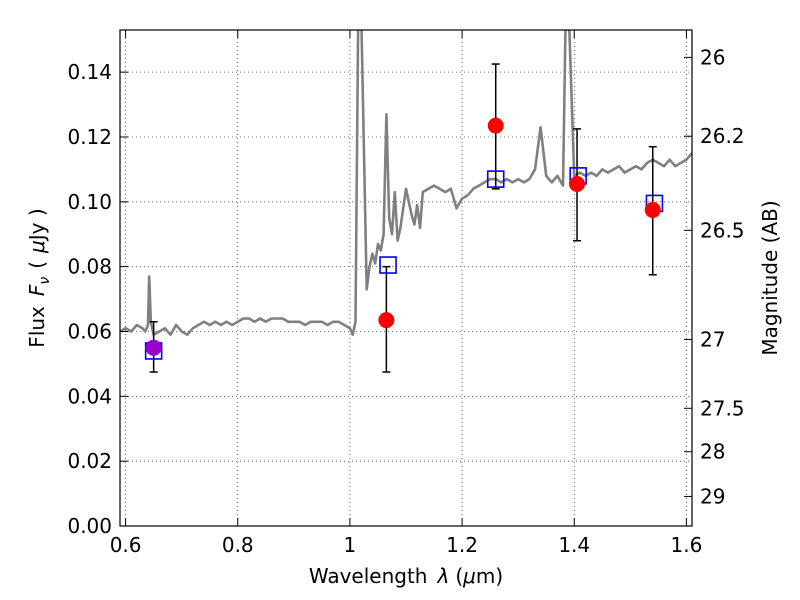 The width and height of the screenshot is (800, 600). Describe the element at coordinates (89, 526) in the screenshot. I see `y-tick-label: 0.00` at that location.